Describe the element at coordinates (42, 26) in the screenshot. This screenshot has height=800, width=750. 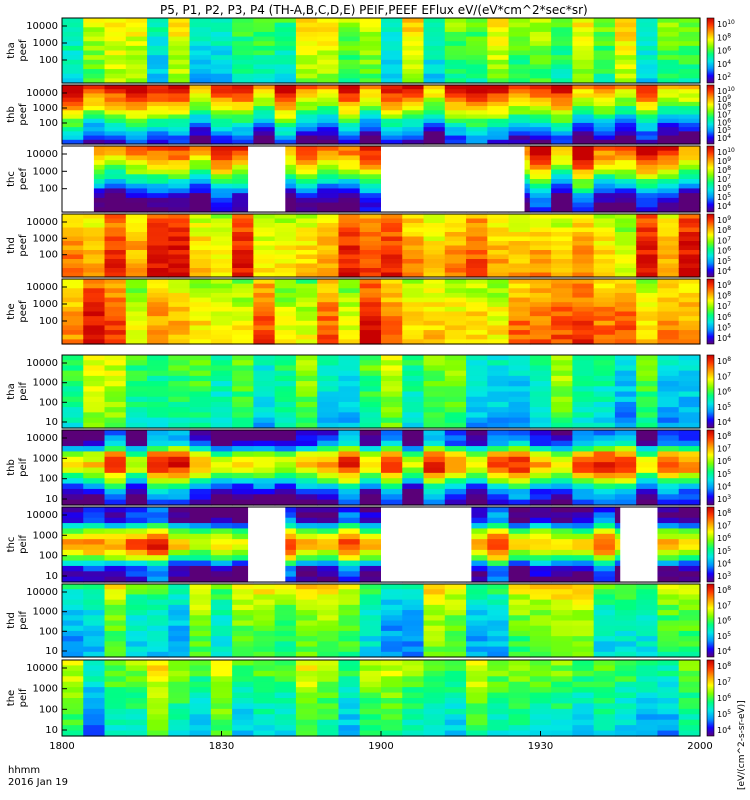
I see `y-tick-label: 10000` at that location.